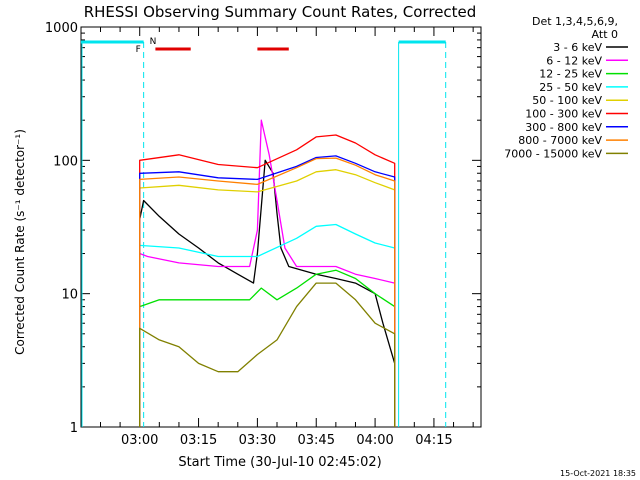 Image resolution: width=640 pixels, height=480 pixels. What do you see at coordinates (605, 34) in the screenshot?
I see `info-header-line-2: Att 0` at bounding box center [605, 34].